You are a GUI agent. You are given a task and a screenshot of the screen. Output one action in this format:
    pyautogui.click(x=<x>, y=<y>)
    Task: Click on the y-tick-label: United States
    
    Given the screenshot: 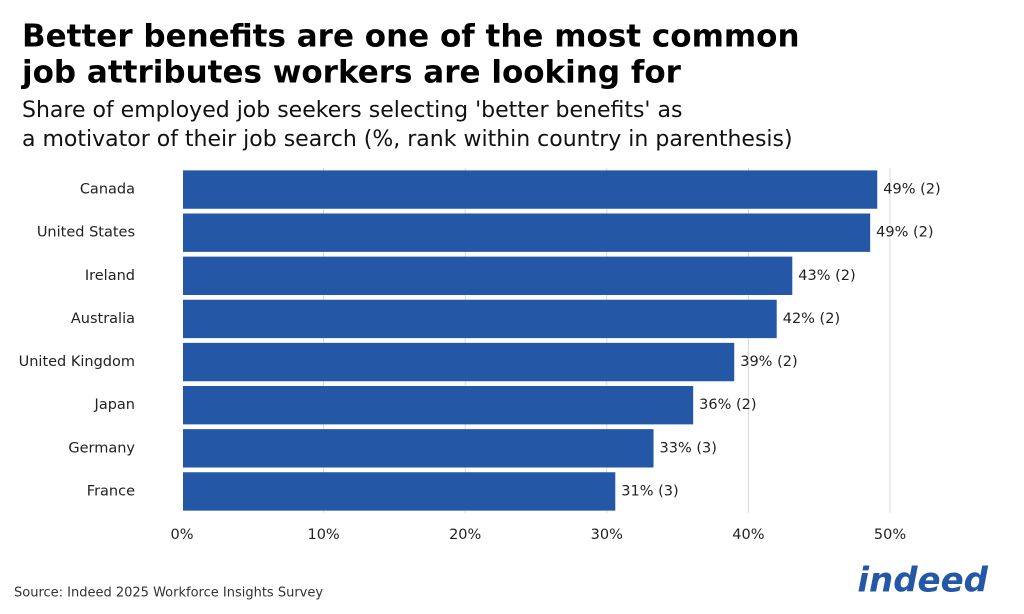 What is the action you would take?
    pyautogui.click(x=86, y=233)
    